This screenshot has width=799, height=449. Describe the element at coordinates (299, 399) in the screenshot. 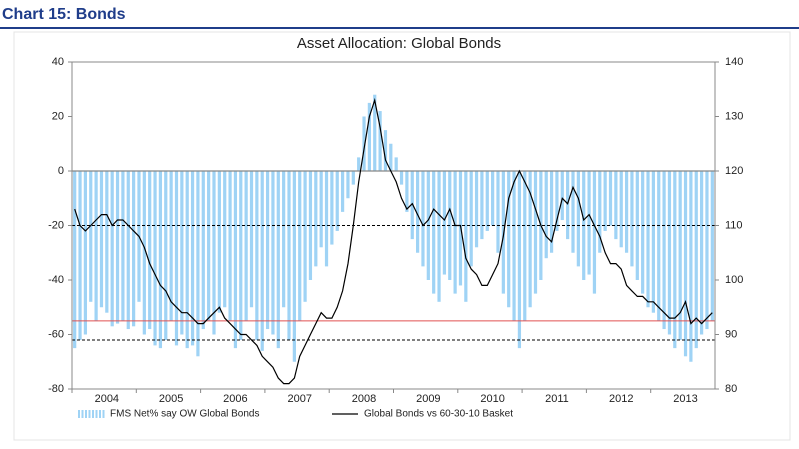

I see `x-tick-label: 2007` at that location.